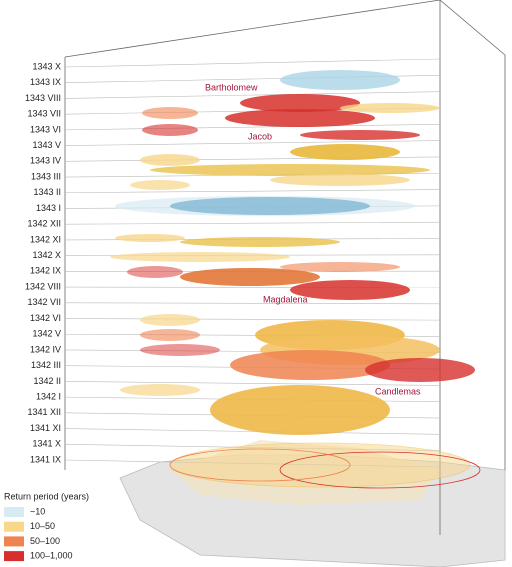  I want to click on time-label: 1342 XI, so click(45, 239).